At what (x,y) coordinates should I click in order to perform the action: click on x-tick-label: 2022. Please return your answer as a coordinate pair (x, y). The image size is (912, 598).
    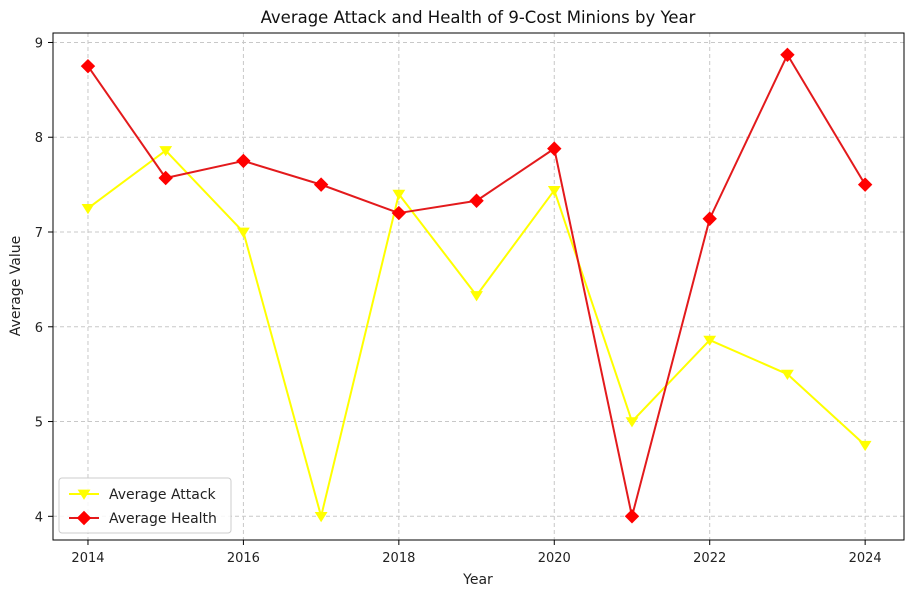
    Looking at the image, I should click on (709, 558).